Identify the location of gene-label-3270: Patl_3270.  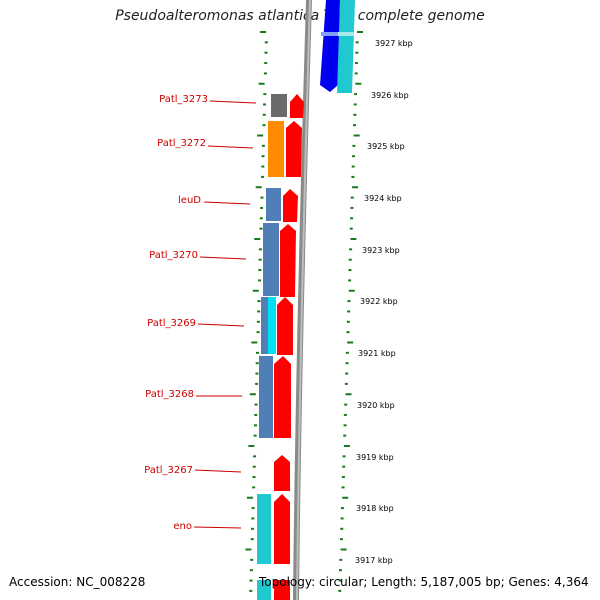
(173, 255).